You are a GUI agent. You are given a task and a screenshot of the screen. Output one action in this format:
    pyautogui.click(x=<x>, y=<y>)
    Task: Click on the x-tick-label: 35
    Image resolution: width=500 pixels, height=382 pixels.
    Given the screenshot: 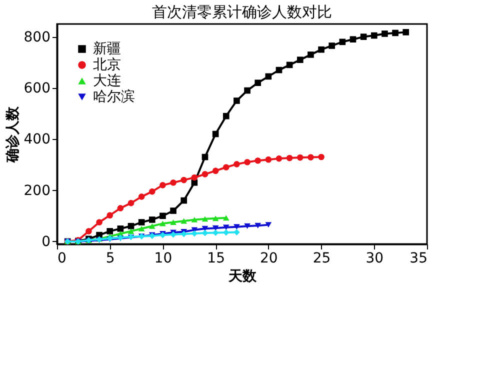 What is the action you would take?
    pyautogui.click(x=419, y=258)
    